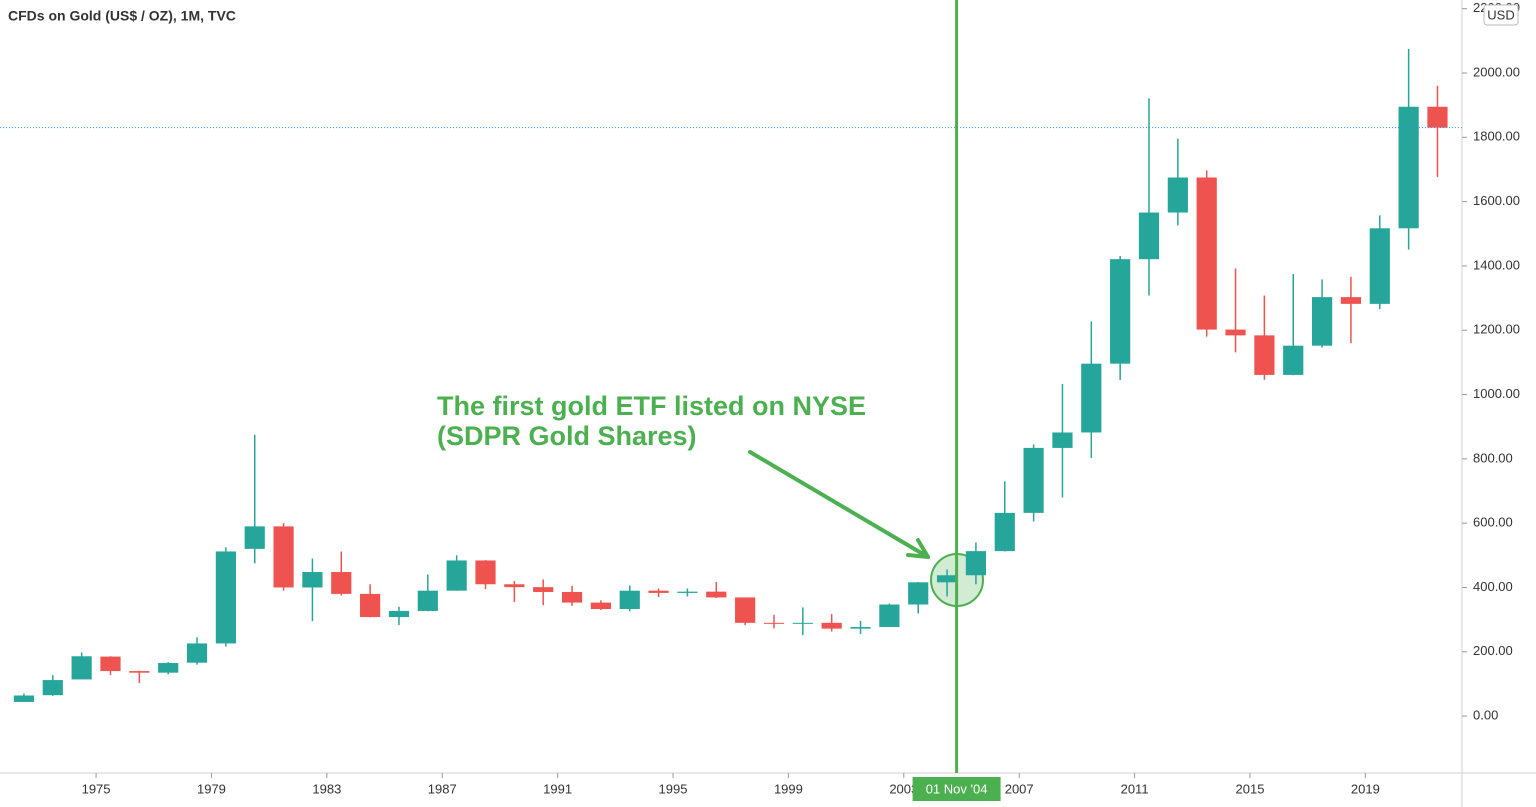 The width and height of the screenshot is (1536, 807). What do you see at coordinates (211, 788) in the screenshot?
I see `x-tick-label: 1979` at bounding box center [211, 788].